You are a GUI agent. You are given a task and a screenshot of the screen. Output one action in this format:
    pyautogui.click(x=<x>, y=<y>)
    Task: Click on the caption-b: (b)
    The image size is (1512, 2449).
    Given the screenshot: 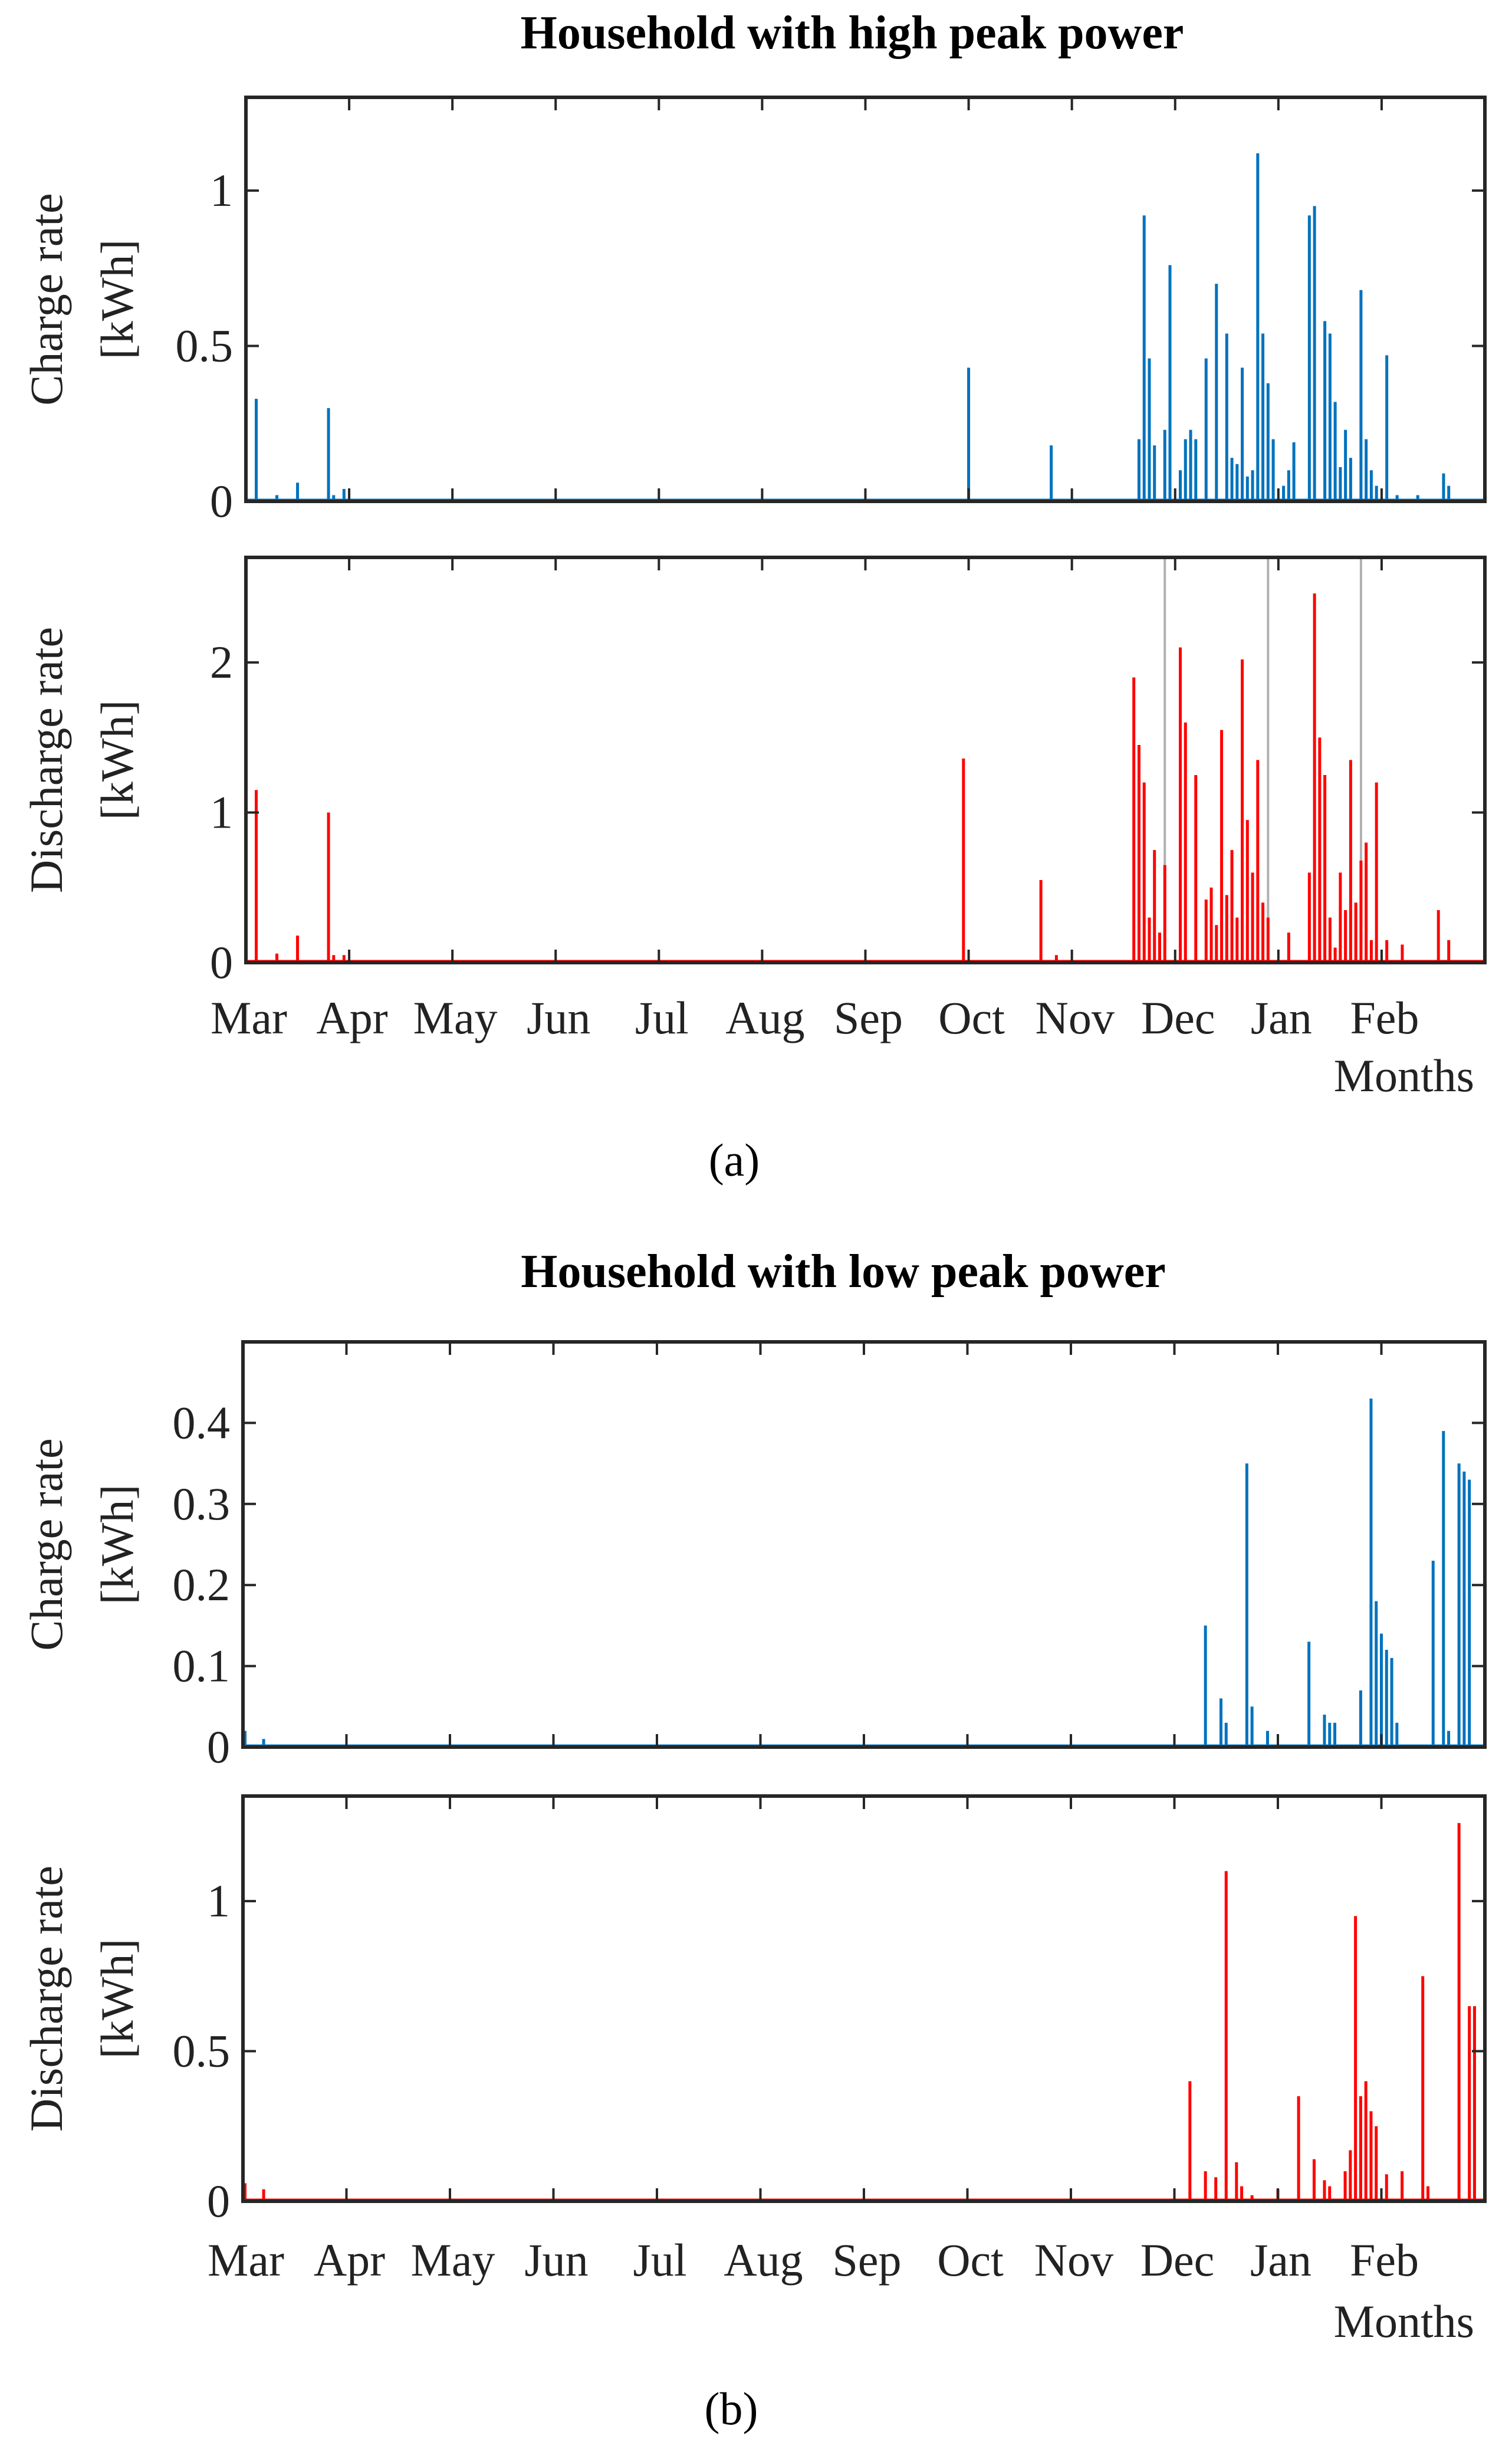 What is the action you would take?
    pyautogui.click(x=731, y=2408)
    